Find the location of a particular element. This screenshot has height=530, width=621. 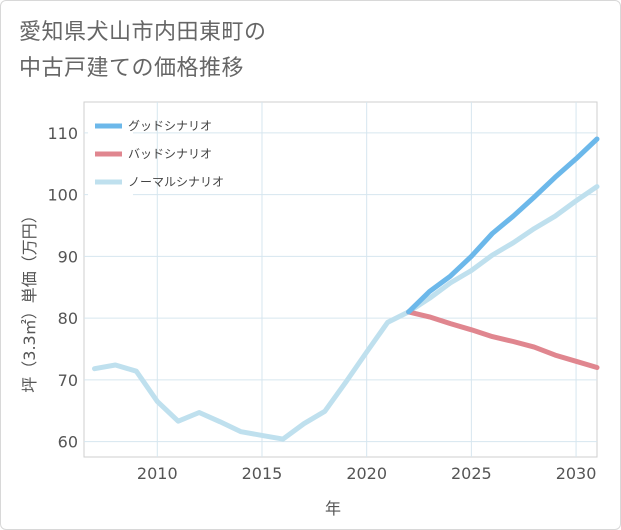

y-tick-label: 60 is located at coordinates (68, 442).